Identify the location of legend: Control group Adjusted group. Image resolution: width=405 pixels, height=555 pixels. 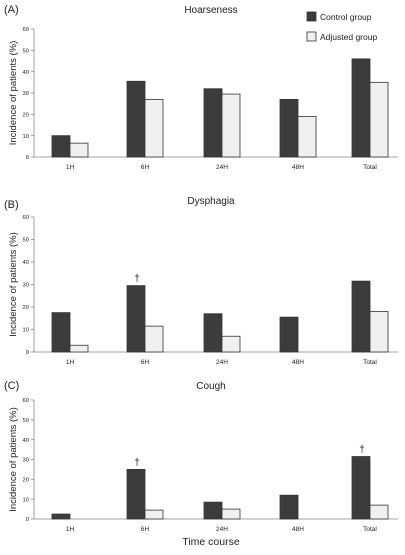
(341, 26).